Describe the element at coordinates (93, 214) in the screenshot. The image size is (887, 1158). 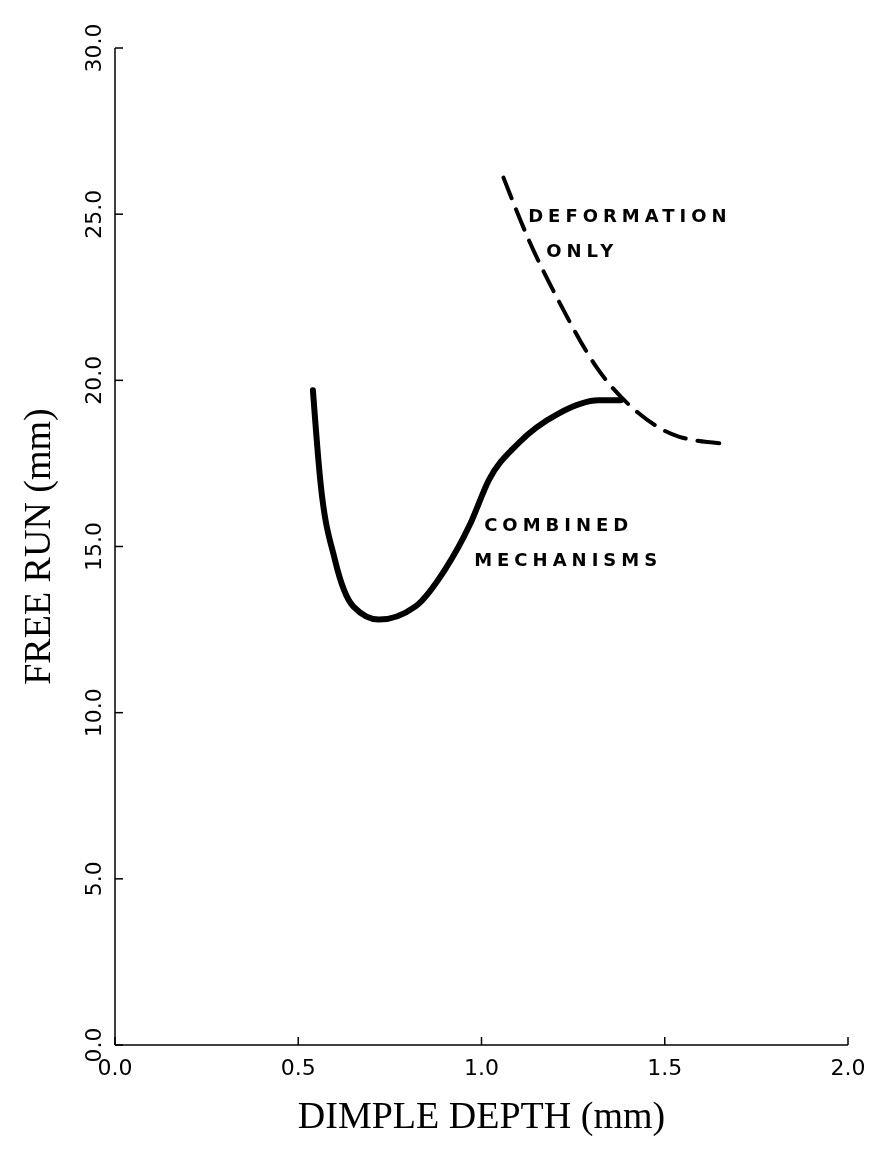
I see `y-tick-label: 25.0` at that location.